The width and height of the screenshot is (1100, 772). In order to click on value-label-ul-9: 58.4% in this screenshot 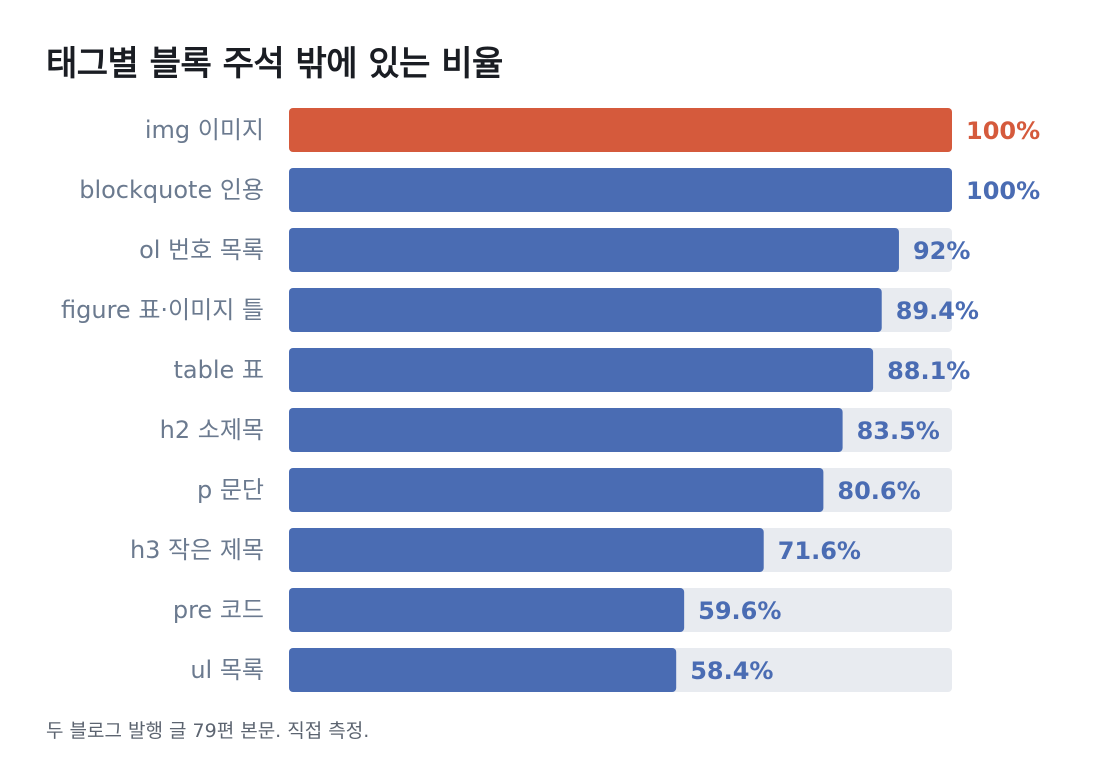, I will do `click(731, 671)`.